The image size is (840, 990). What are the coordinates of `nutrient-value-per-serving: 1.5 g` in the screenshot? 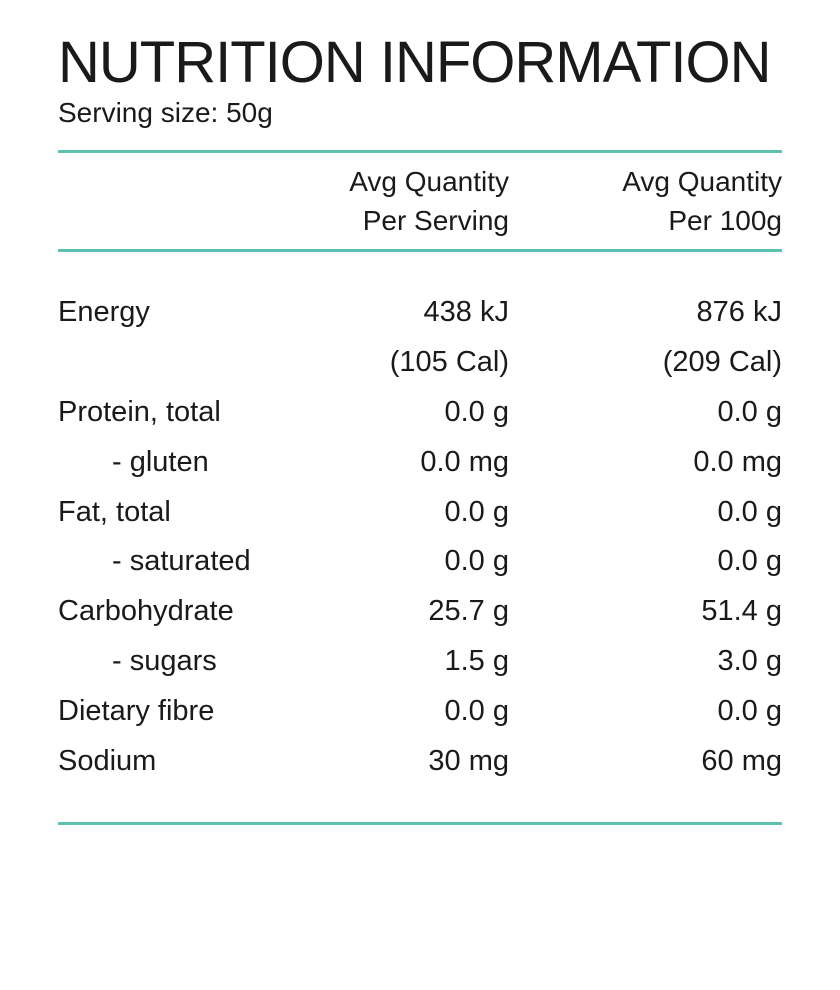 It's located at (477, 660).